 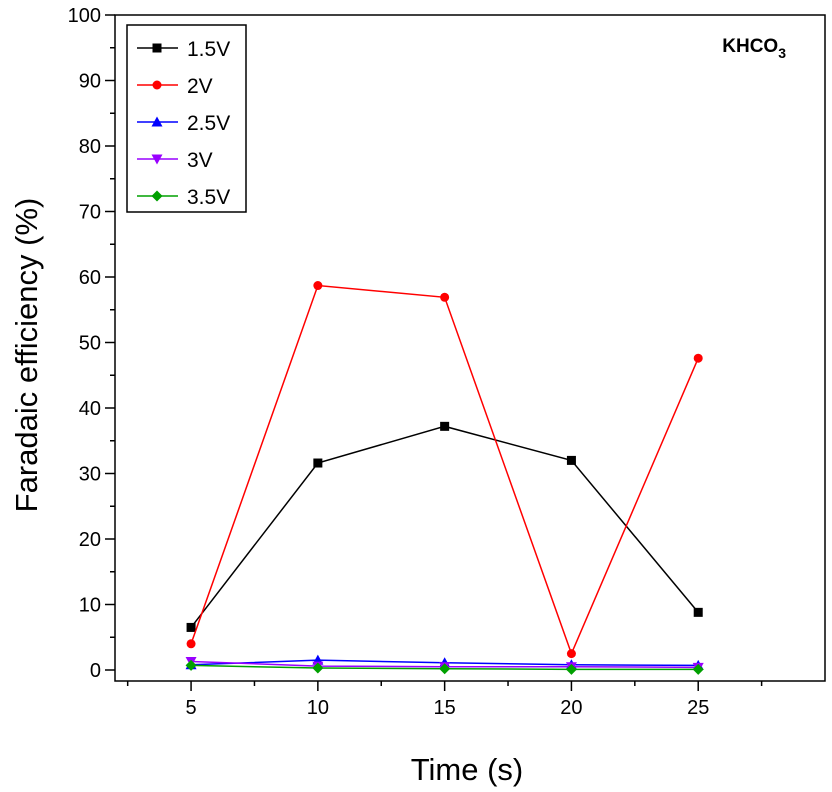 What do you see at coordinates (90, 409) in the screenshot?
I see `y-tick-label-4: 40` at bounding box center [90, 409].